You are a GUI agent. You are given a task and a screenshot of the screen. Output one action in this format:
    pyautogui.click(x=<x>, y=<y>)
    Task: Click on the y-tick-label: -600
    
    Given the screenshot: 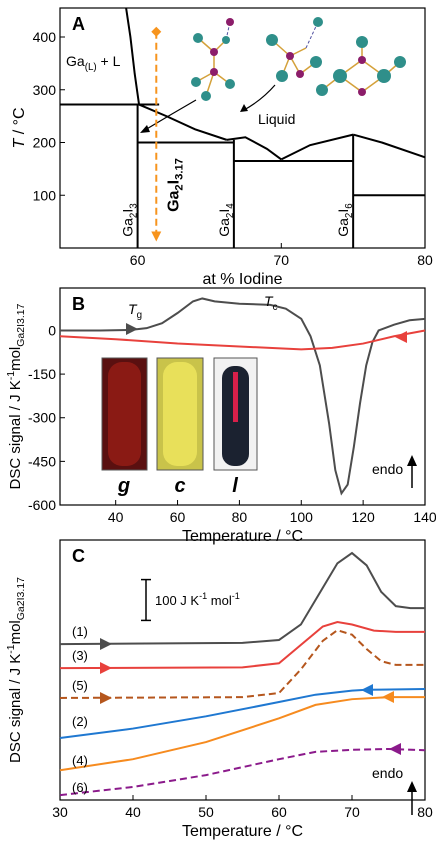 What is the action you would take?
    pyautogui.click(x=42, y=505)
    